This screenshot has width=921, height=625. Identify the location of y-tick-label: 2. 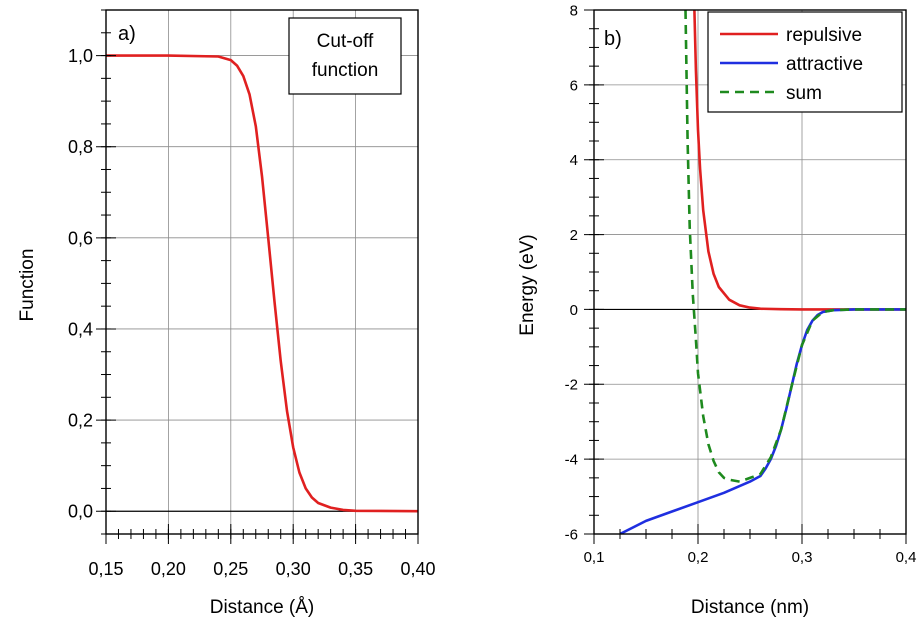
(574, 235).